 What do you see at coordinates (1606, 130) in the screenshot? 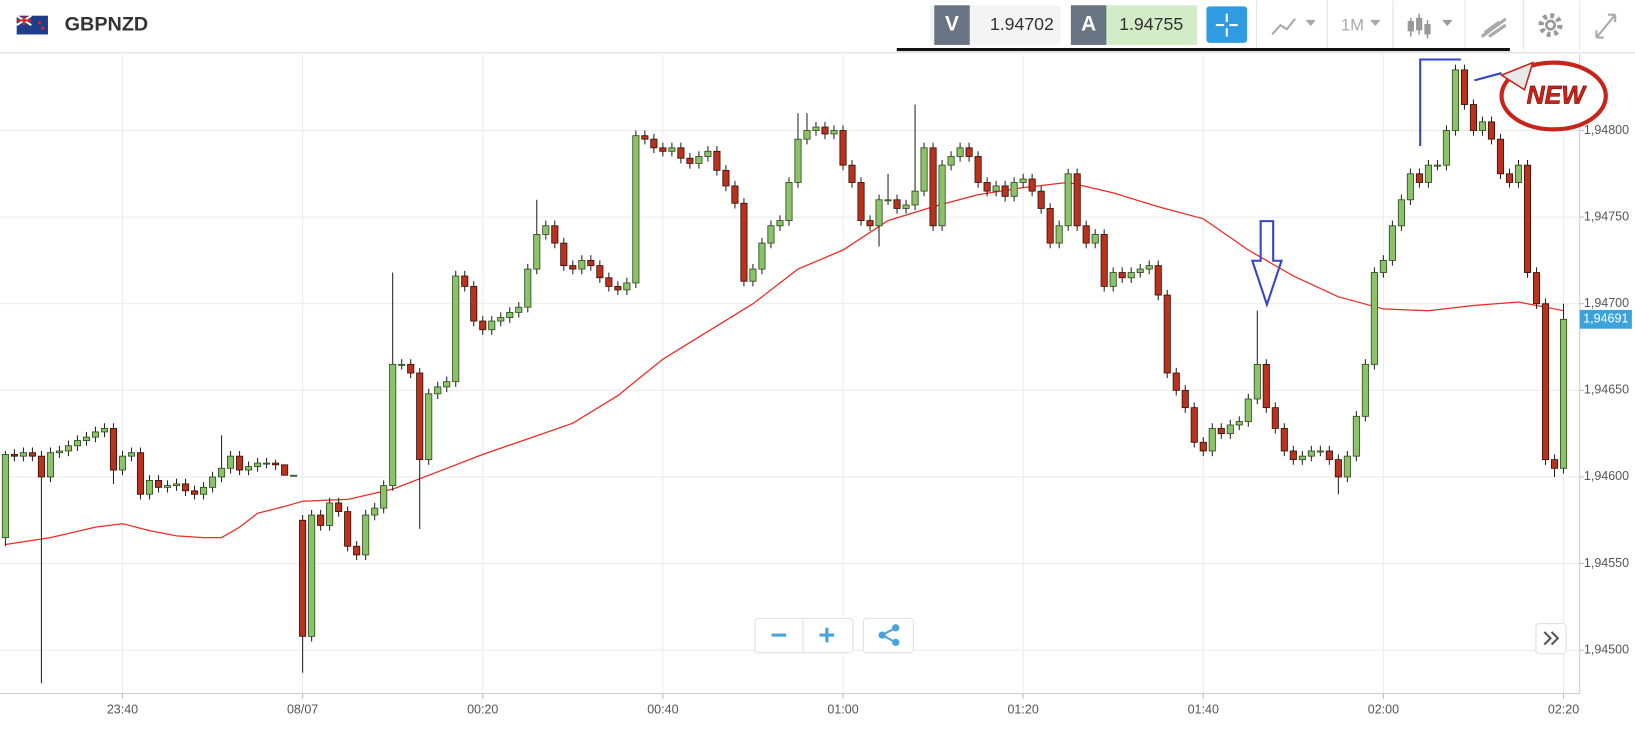
I see `y-tick-label: 1,94800` at bounding box center [1606, 130].